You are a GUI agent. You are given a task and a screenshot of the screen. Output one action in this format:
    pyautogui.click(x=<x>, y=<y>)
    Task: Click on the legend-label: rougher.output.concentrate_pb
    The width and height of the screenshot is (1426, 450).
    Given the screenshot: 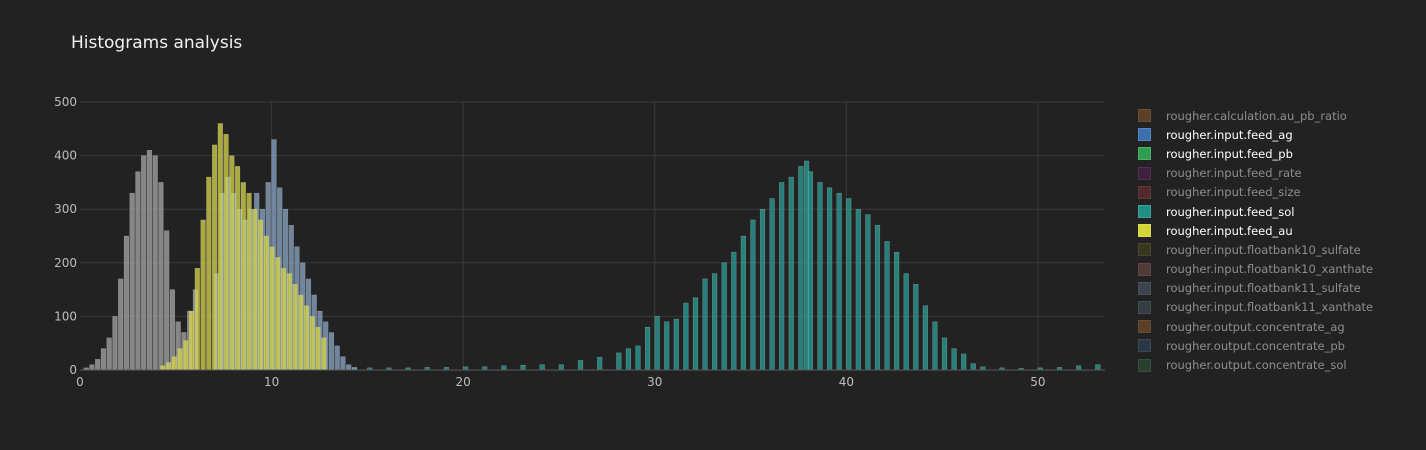 What is the action you would take?
    pyautogui.click(x=1255, y=345)
    